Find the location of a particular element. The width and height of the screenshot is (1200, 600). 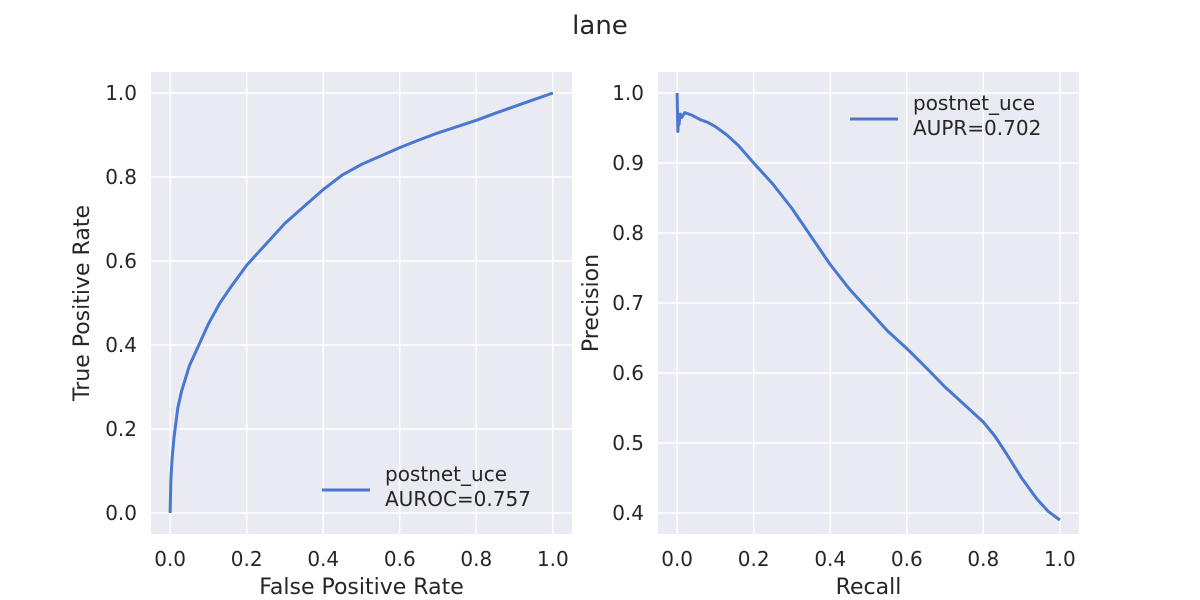

roc-ytick-label: 1.0 is located at coordinates (121, 93).